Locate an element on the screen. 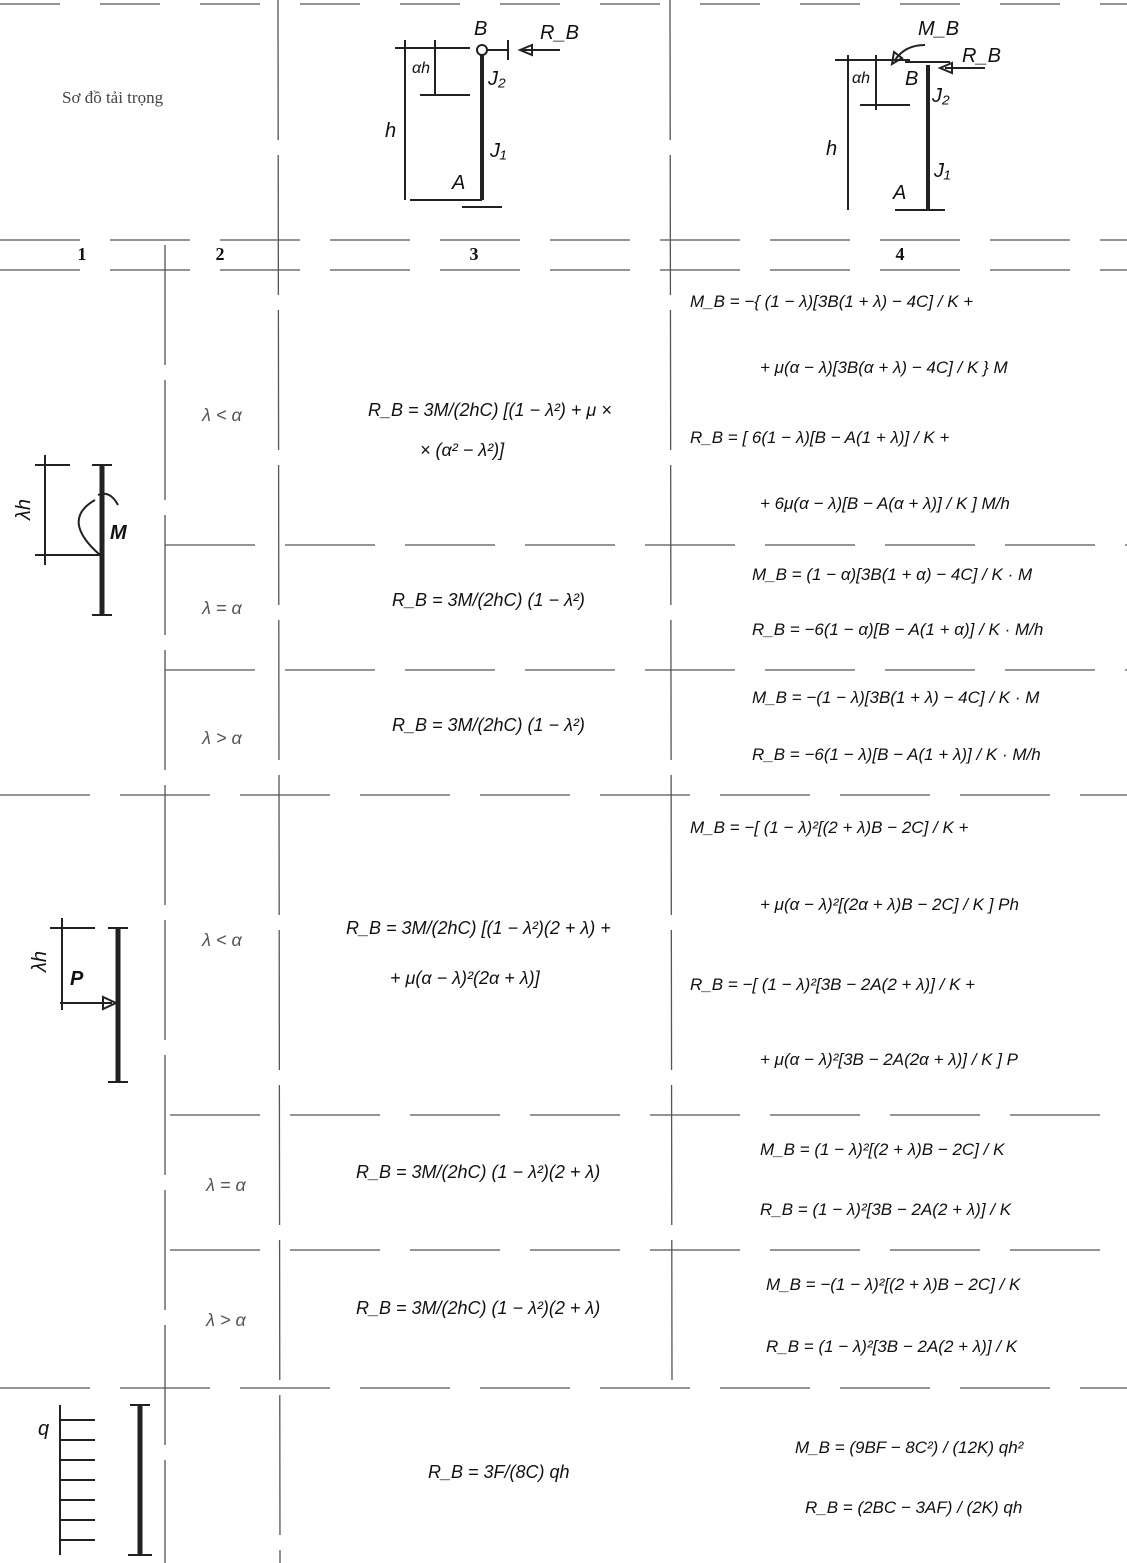 Image resolution: width=1127 pixels, height=1563 pixels. column-number: 1 is located at coordinates (82, 254).